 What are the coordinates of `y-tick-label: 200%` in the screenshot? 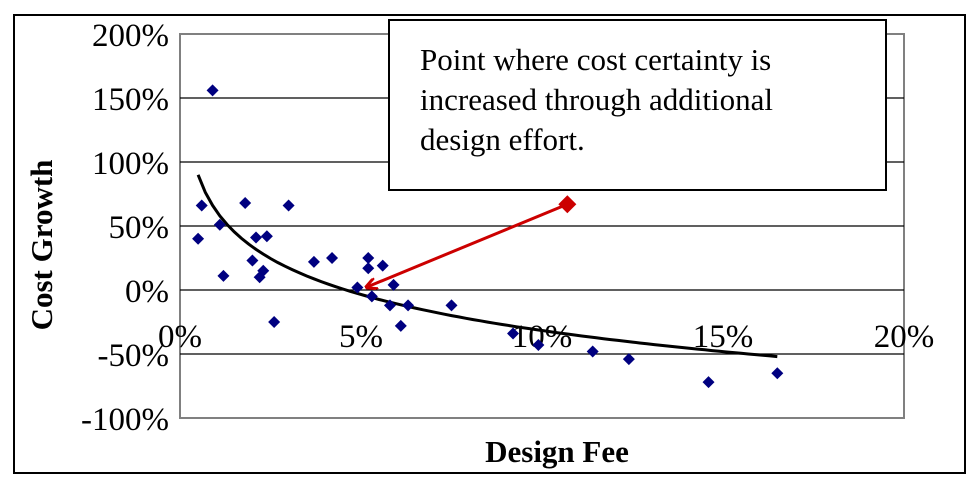 It's located at (130, 36).